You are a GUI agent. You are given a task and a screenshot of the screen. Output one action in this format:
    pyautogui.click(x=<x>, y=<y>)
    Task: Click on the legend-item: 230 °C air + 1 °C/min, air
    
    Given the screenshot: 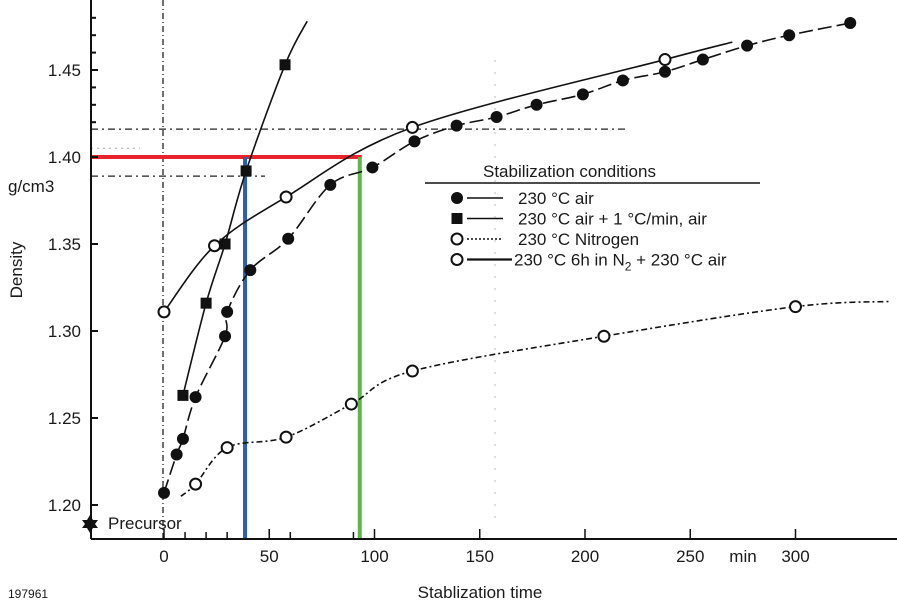 What is the action you would take?
    pyautogui.click(x=579, y=219)
    